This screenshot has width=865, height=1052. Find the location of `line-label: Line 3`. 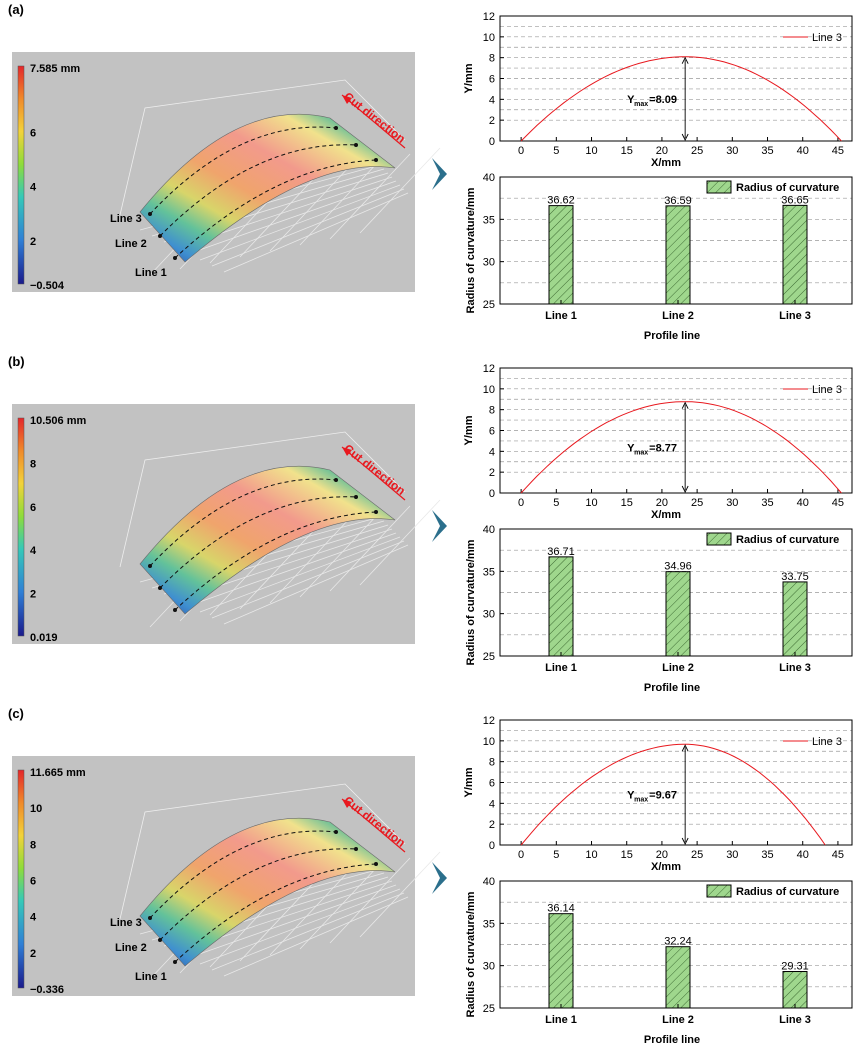

line-label: Line 3 is located at coordinates (126, 923).